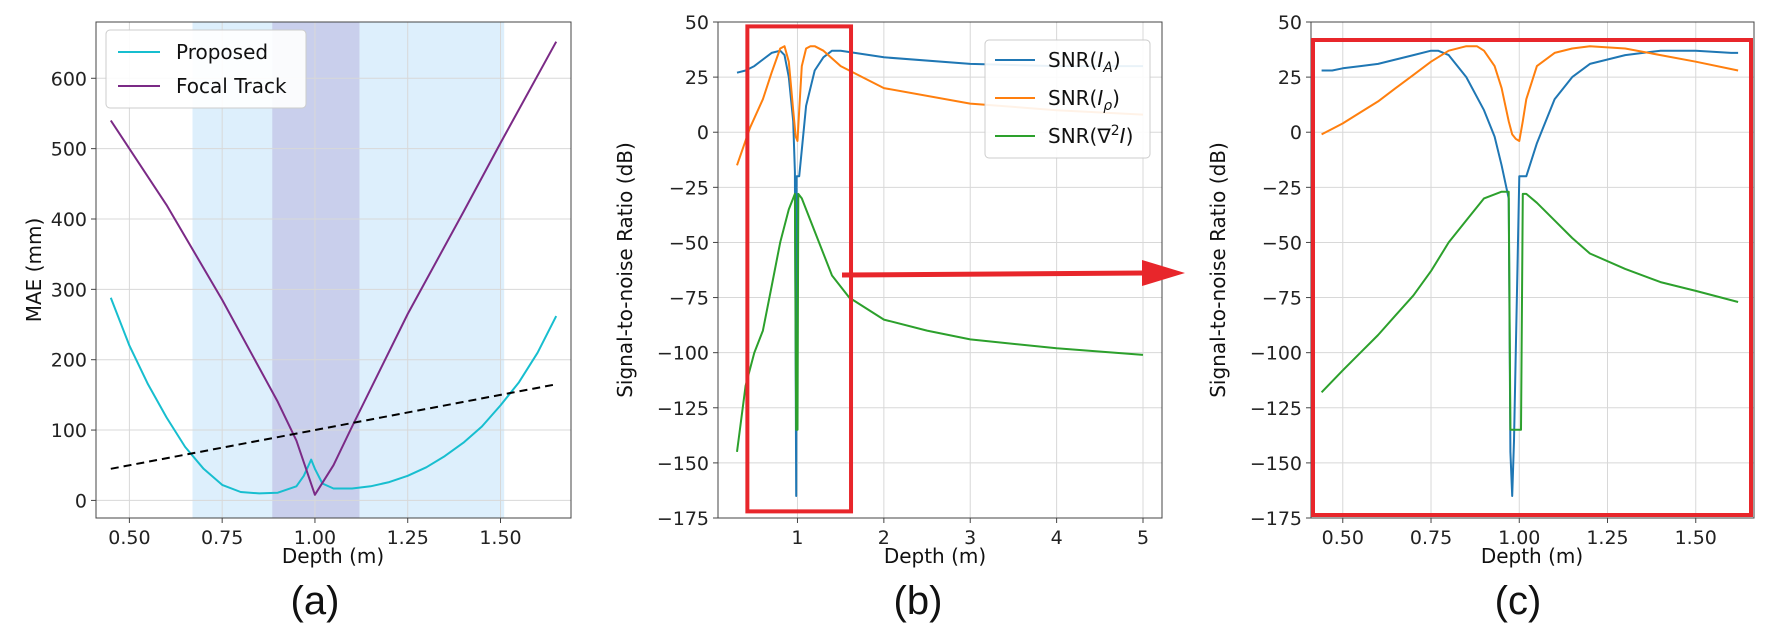 This screenshot has width=1773, height=629. What do you see at coordinates (918, 601) in the screenshot?
I see `panel-b-label: (b)` at bounding box center [918, 601].